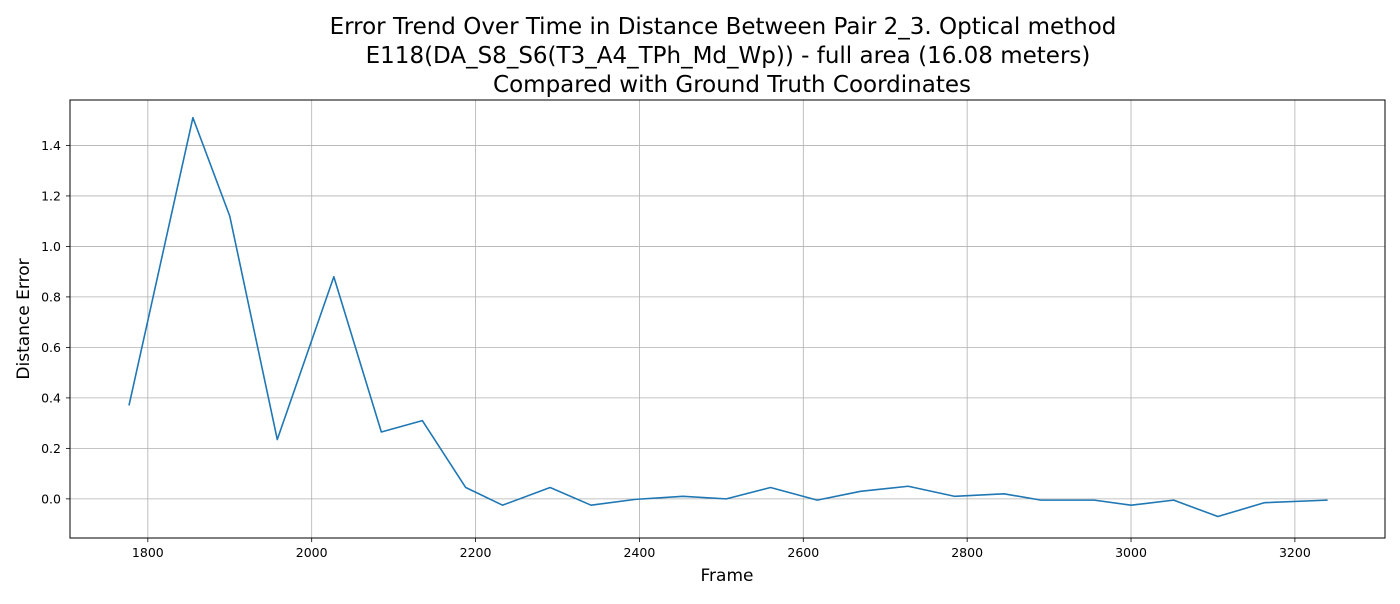 The width and height of the screenshot is (1400, 604). Describe the element at coordinates (51, 246) in the screenshot. I see `y-tick-label: 1.0` at that location.